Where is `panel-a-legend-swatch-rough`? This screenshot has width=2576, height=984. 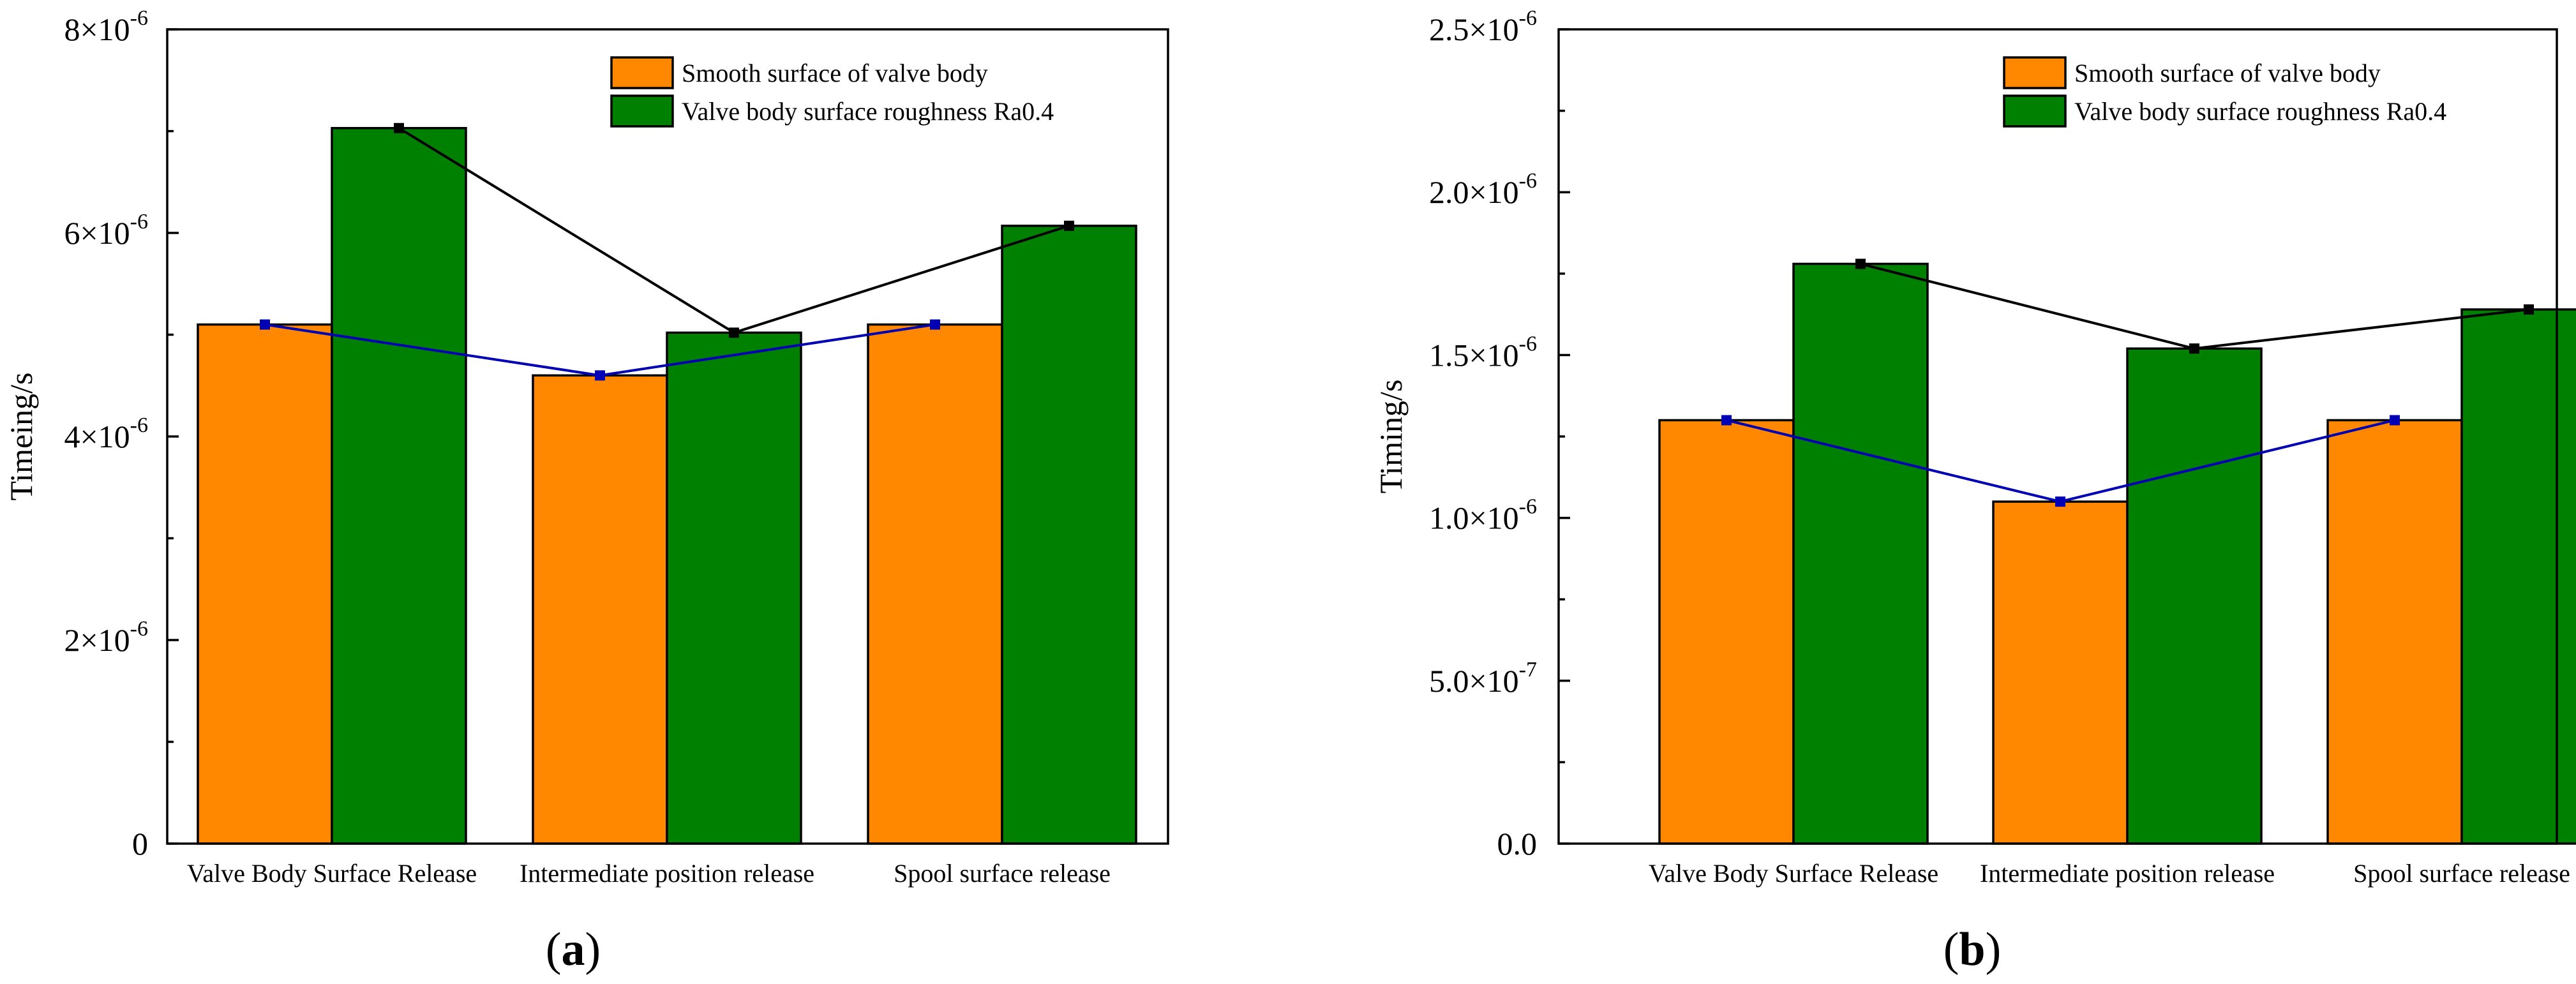 panel-a-legend-swatch-rough is located at coordinates (642, 111).